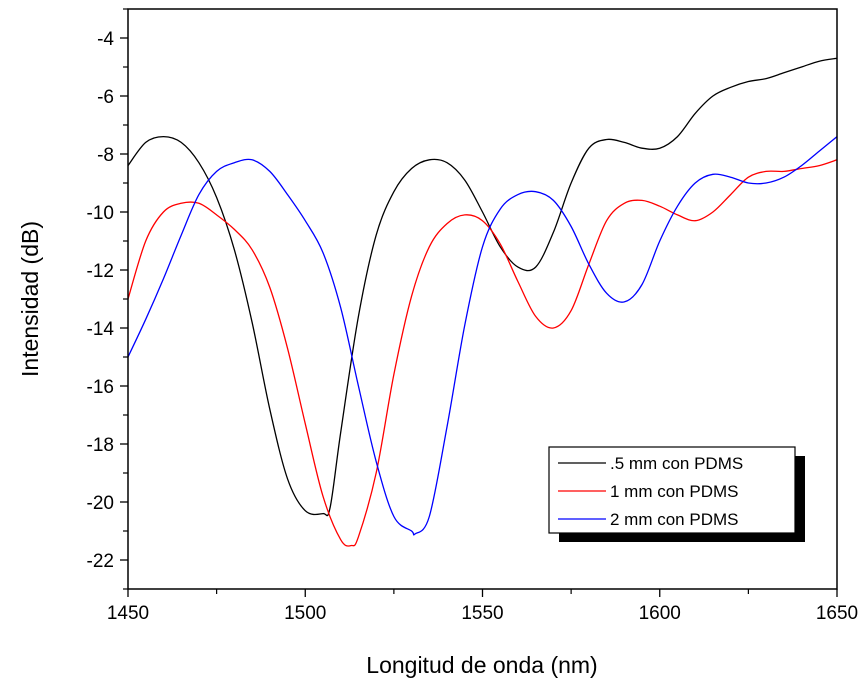  I want to click on y-tick-label: -22, so click(100, 561).